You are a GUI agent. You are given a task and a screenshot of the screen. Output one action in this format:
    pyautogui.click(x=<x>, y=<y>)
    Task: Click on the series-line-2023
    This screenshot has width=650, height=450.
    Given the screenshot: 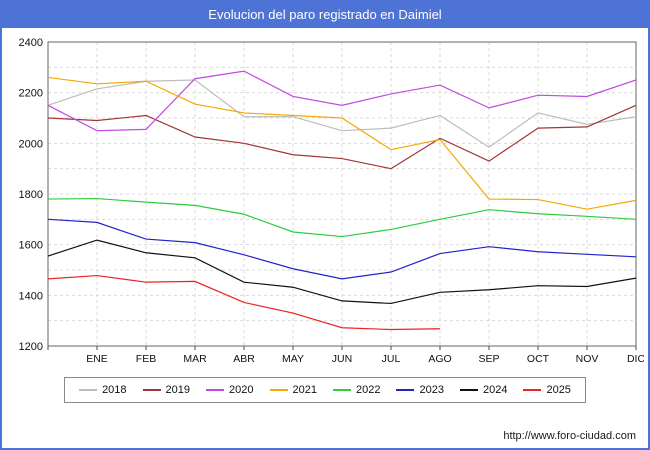 What is the action you would take?
    pyautogui.click(x=342, y=249)
    